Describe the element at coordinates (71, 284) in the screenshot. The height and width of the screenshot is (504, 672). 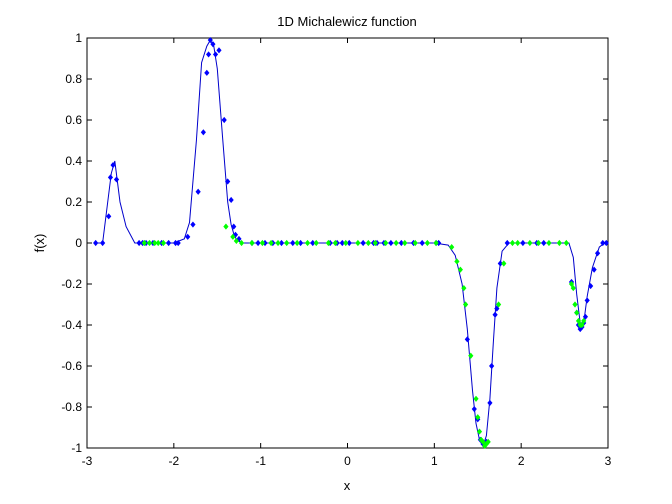
I see `y-tick-label: -0.2` at that location.